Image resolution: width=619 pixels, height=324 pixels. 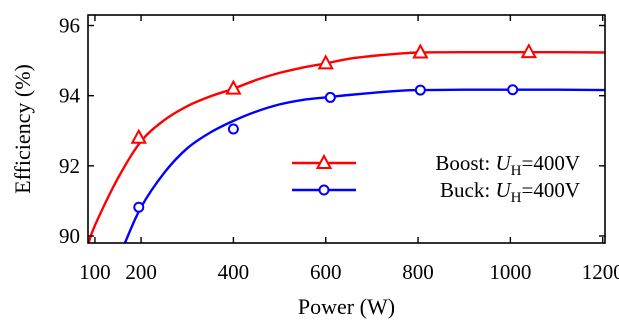 I want to click on legend-label-buck: Buck: UH=400V, so click(x=510, y=192).